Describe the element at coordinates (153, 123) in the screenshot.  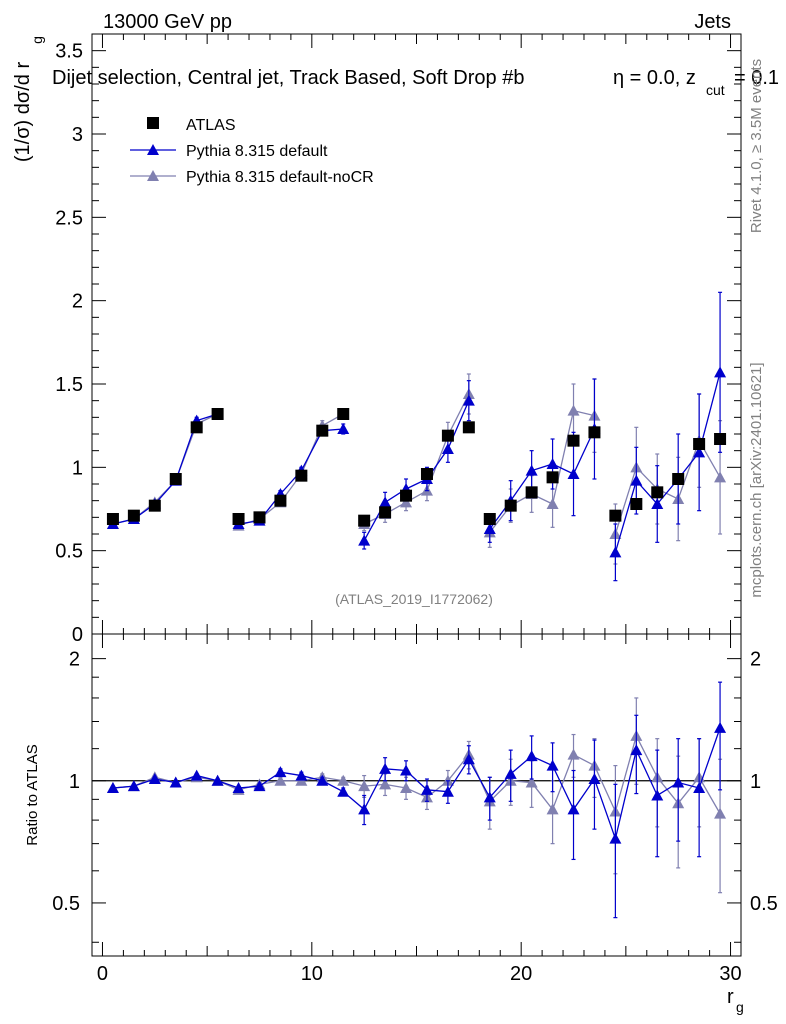
I see `legend-marker-atlas` at that location.